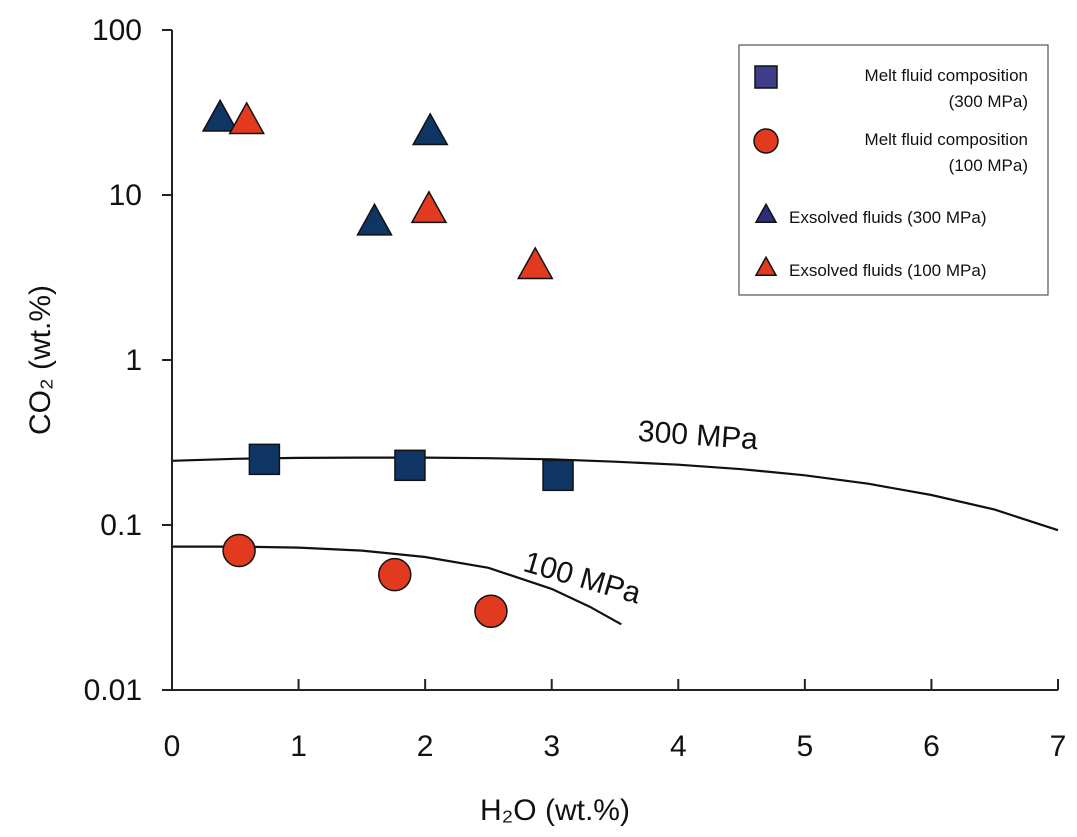 Image resolution: width=1077 pixels, height=837 pixels. I want to click on x-tick-label: 0, so click(172, 746).